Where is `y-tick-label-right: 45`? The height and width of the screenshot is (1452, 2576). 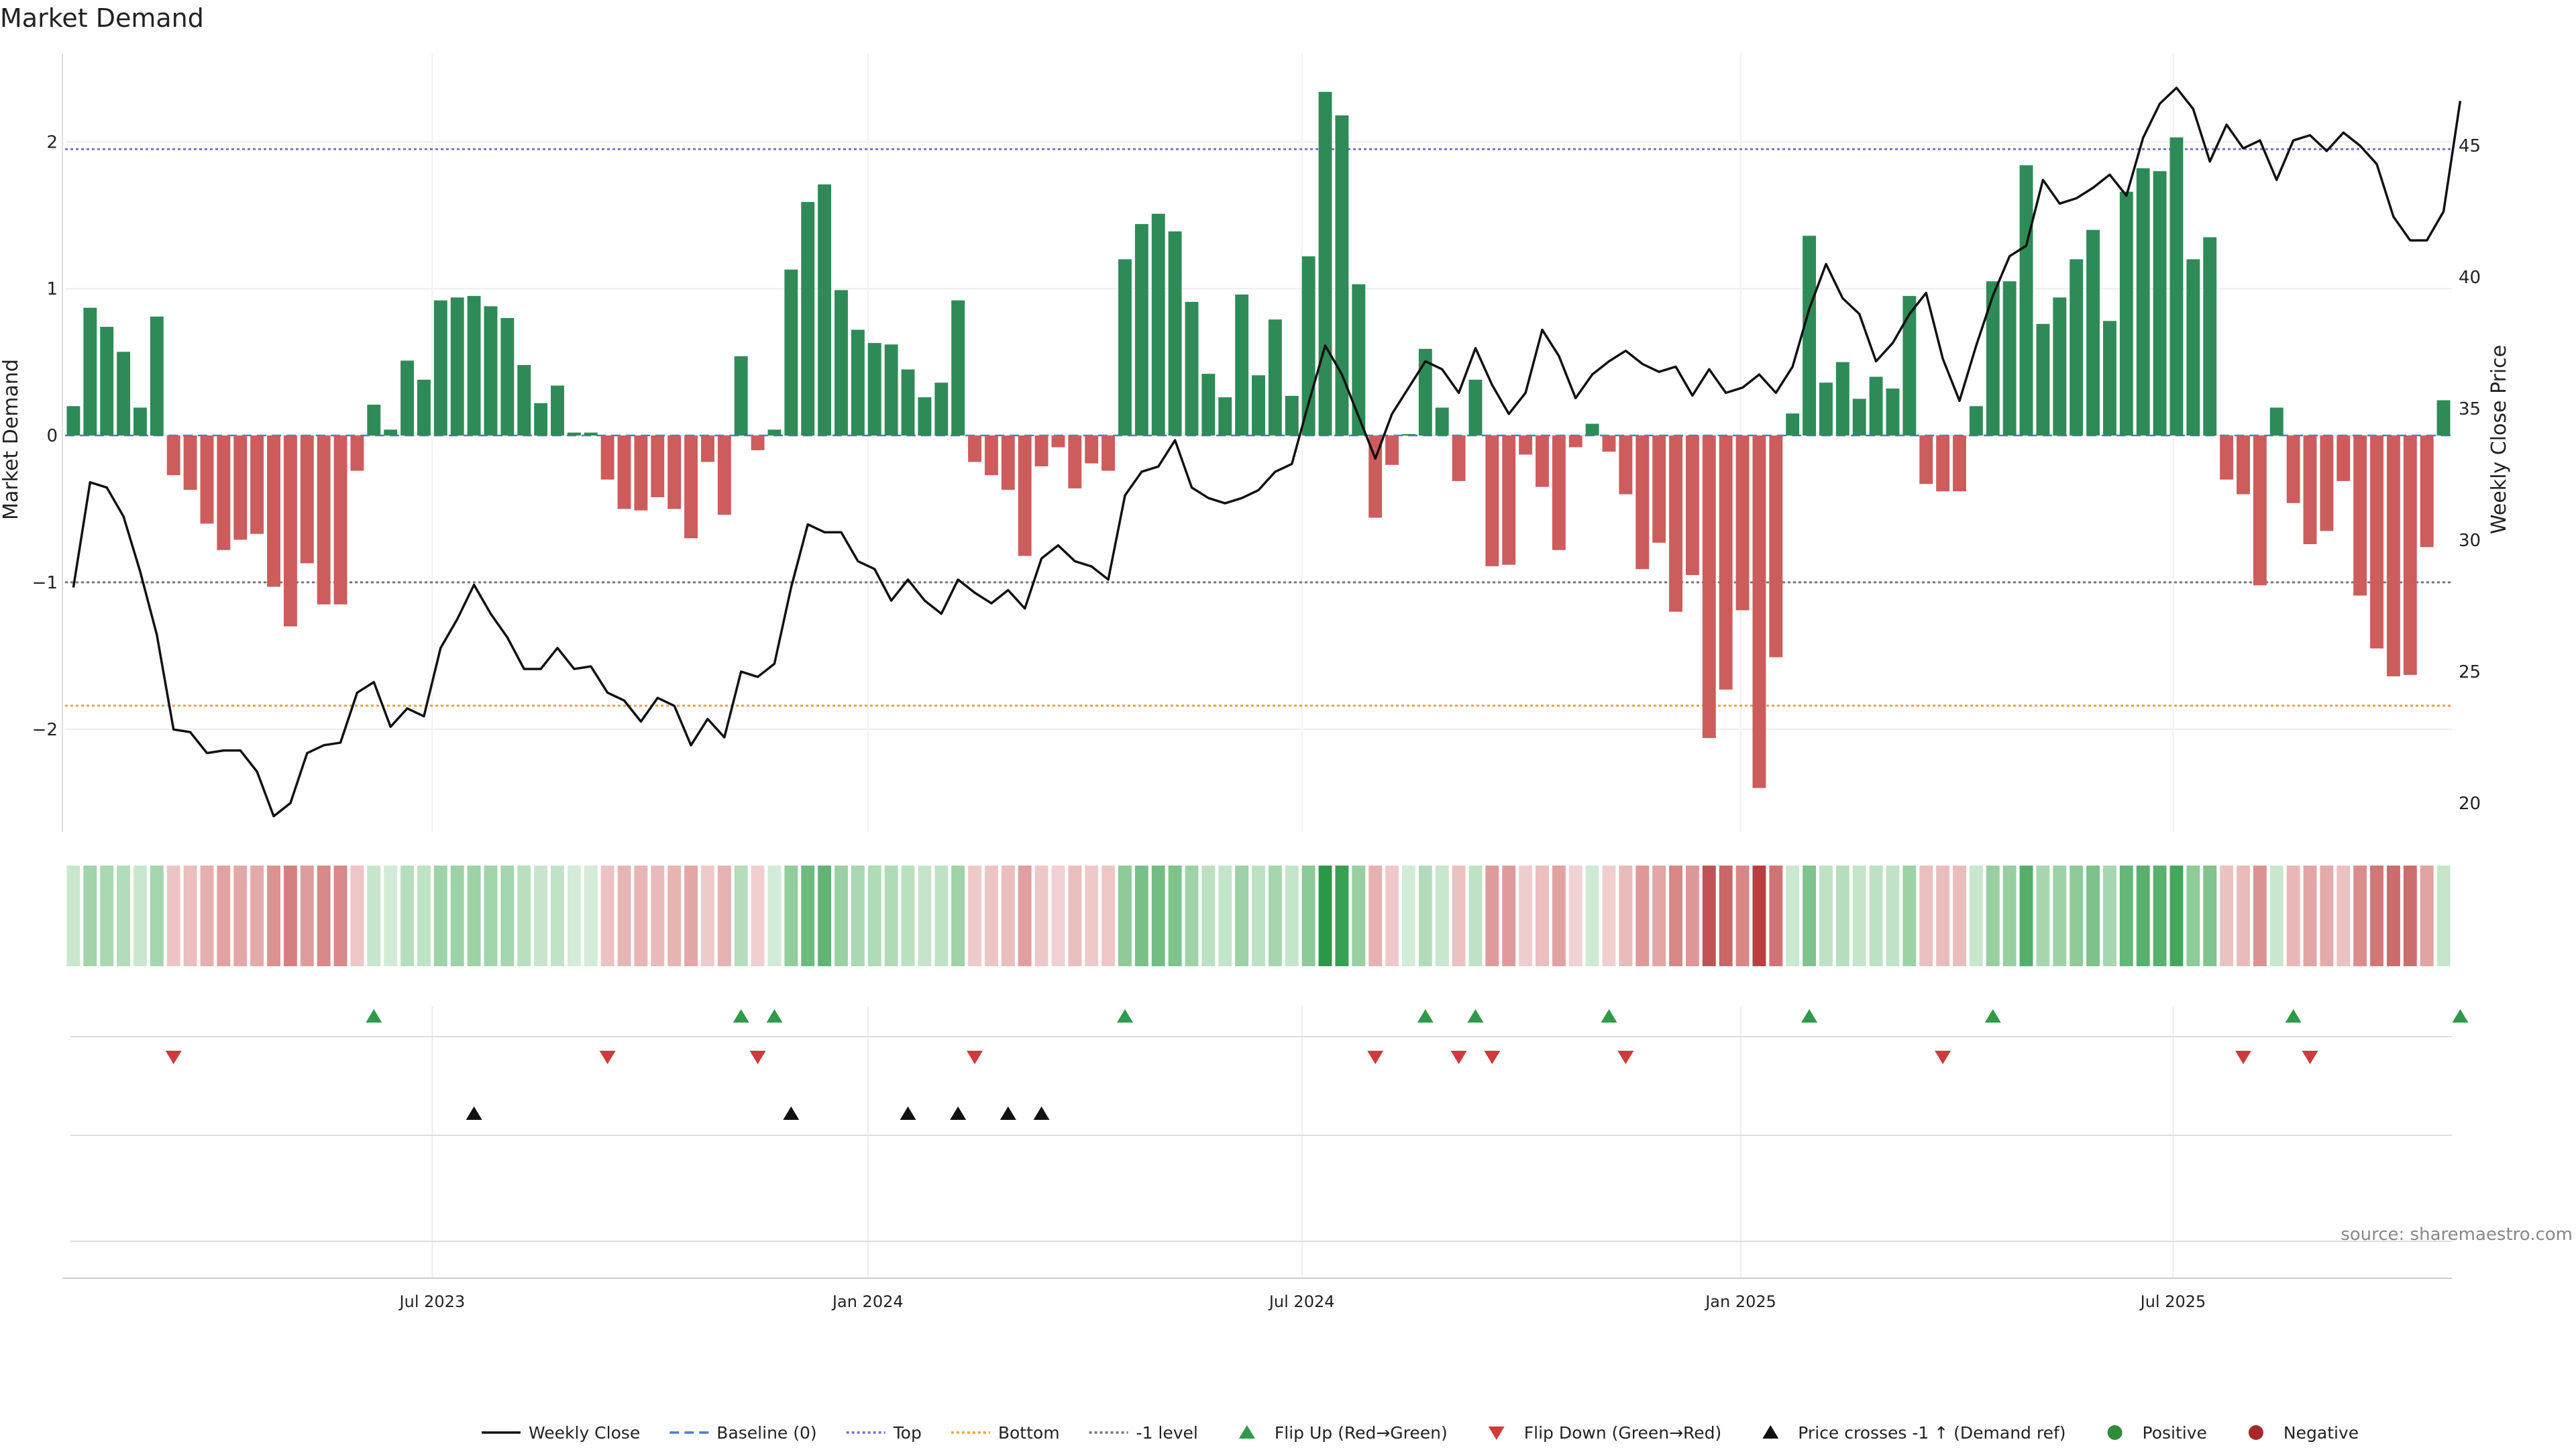
y-tick-label-right: 45 is located at coordinates (2470, 146).